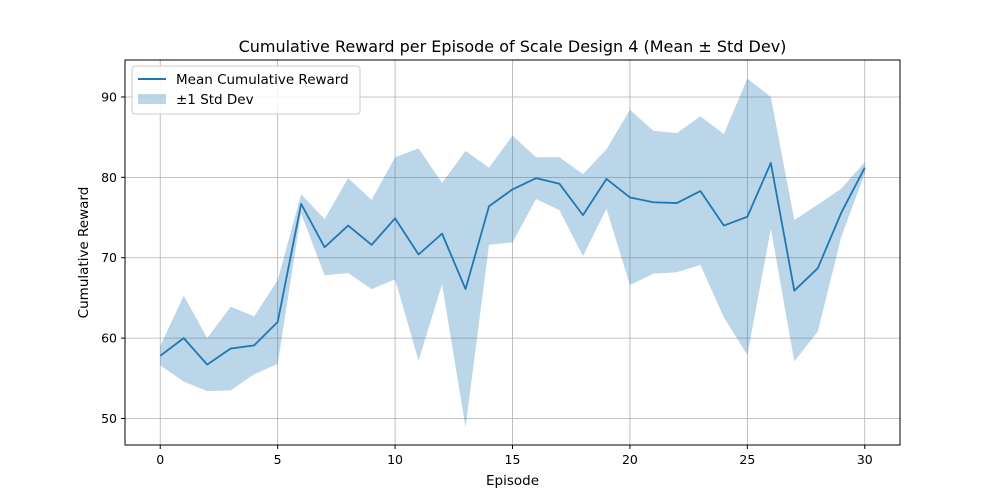  I want to click on x-tick-label: 30, so click(865, 459).